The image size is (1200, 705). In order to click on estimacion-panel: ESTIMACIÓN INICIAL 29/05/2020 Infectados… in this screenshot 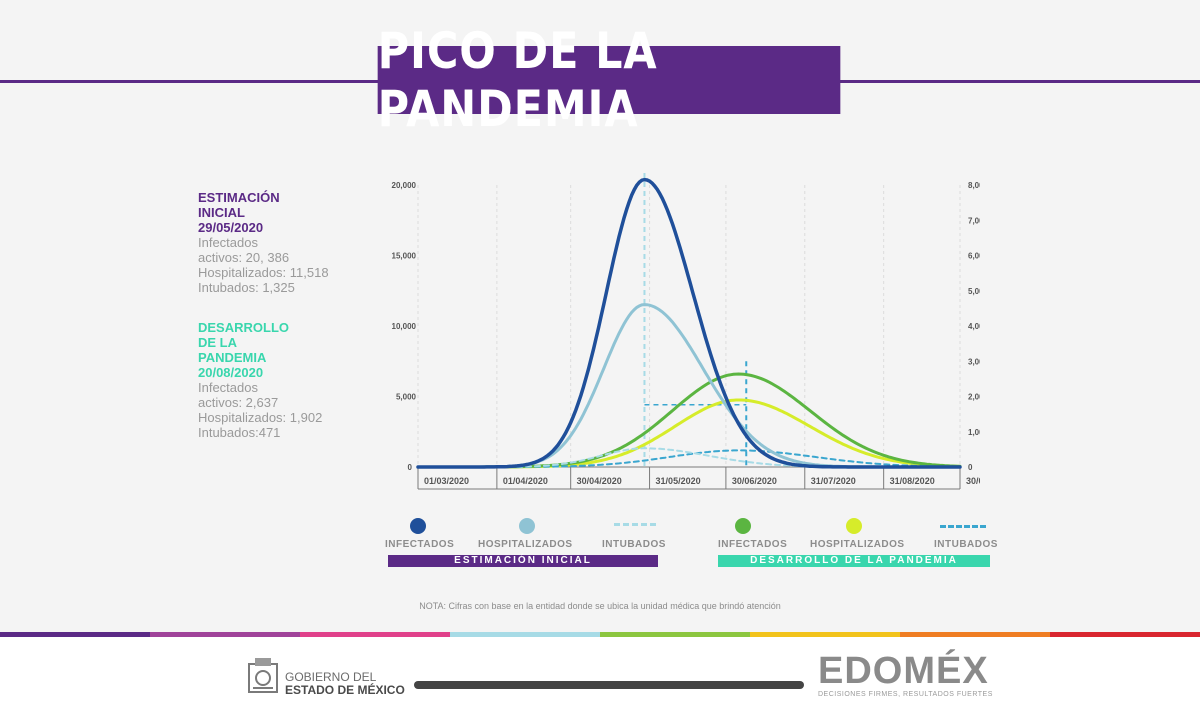, I will do `click(263, 242)`.